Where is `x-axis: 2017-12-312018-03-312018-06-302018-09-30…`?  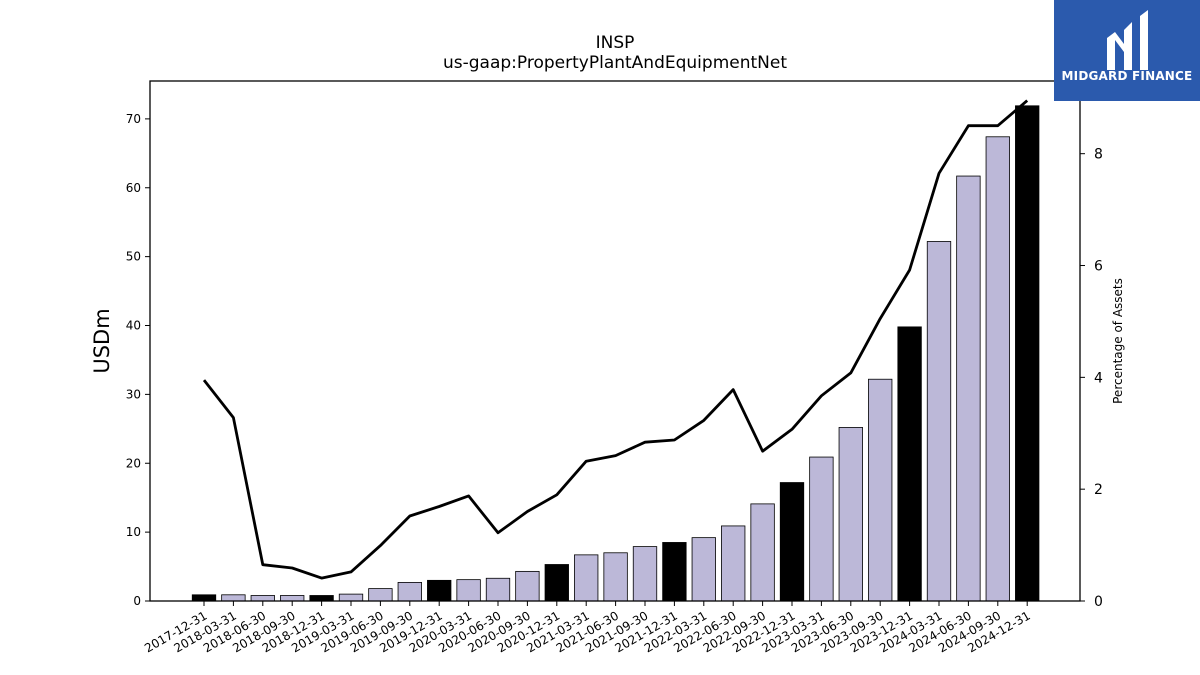
x-axis: 2017-12-312018-03-312018-06-302018-09-30… is located at coordinates (587, 628).